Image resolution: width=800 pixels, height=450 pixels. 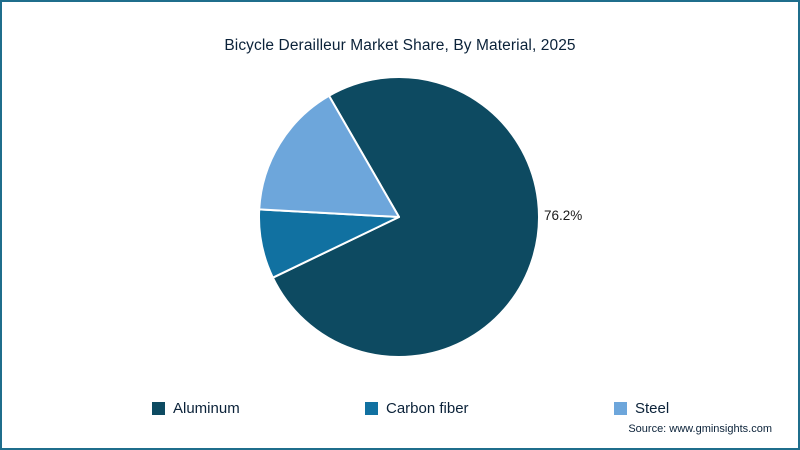 I want to click on legend-label-aluminum: Aluminum, so click(x=206, y=408).